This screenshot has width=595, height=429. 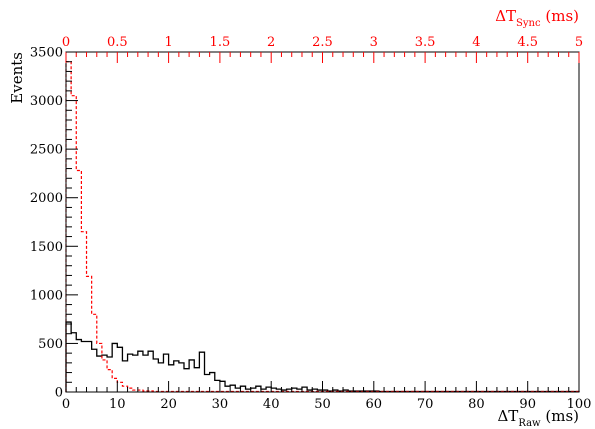 What do you see at coordinates (46, 198) in the screenshot?
I see `y-tick-label: 2000` at bounding box center [46, 198].